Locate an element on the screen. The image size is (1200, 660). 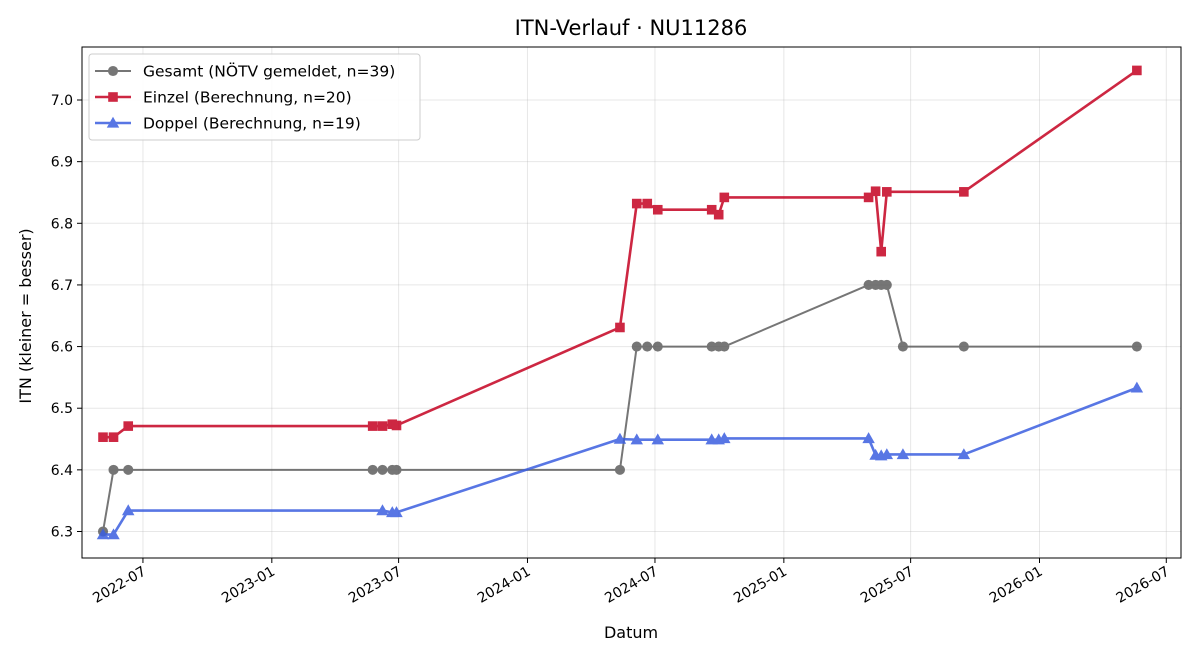
legend-box is located at coordinates (254, 97).